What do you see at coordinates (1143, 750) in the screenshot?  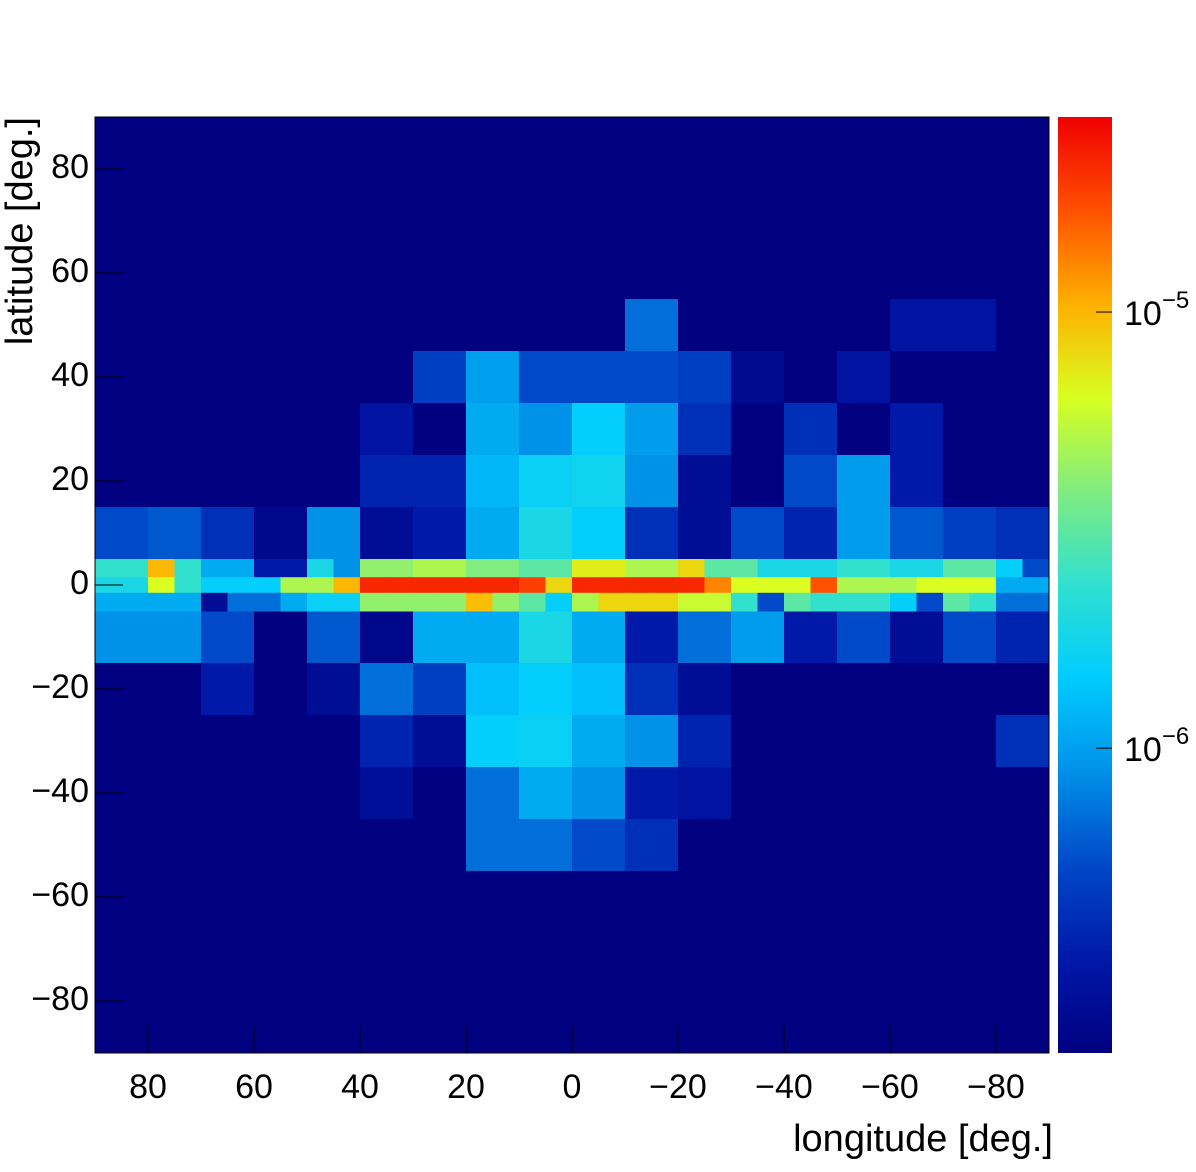 I see `tick-base: 10` at bounding box center [1143, 750].